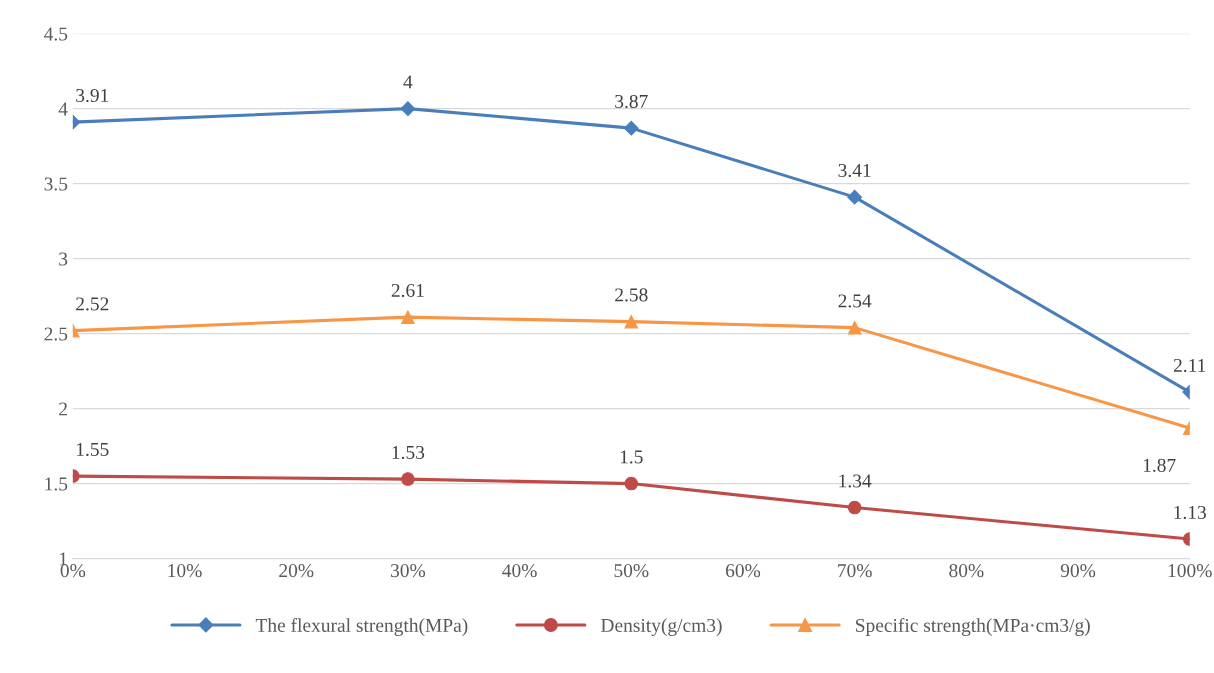 The height and width of the screenshot is (673, 1214). I want to click on x-tick-label: 70%, so click(855, 571).